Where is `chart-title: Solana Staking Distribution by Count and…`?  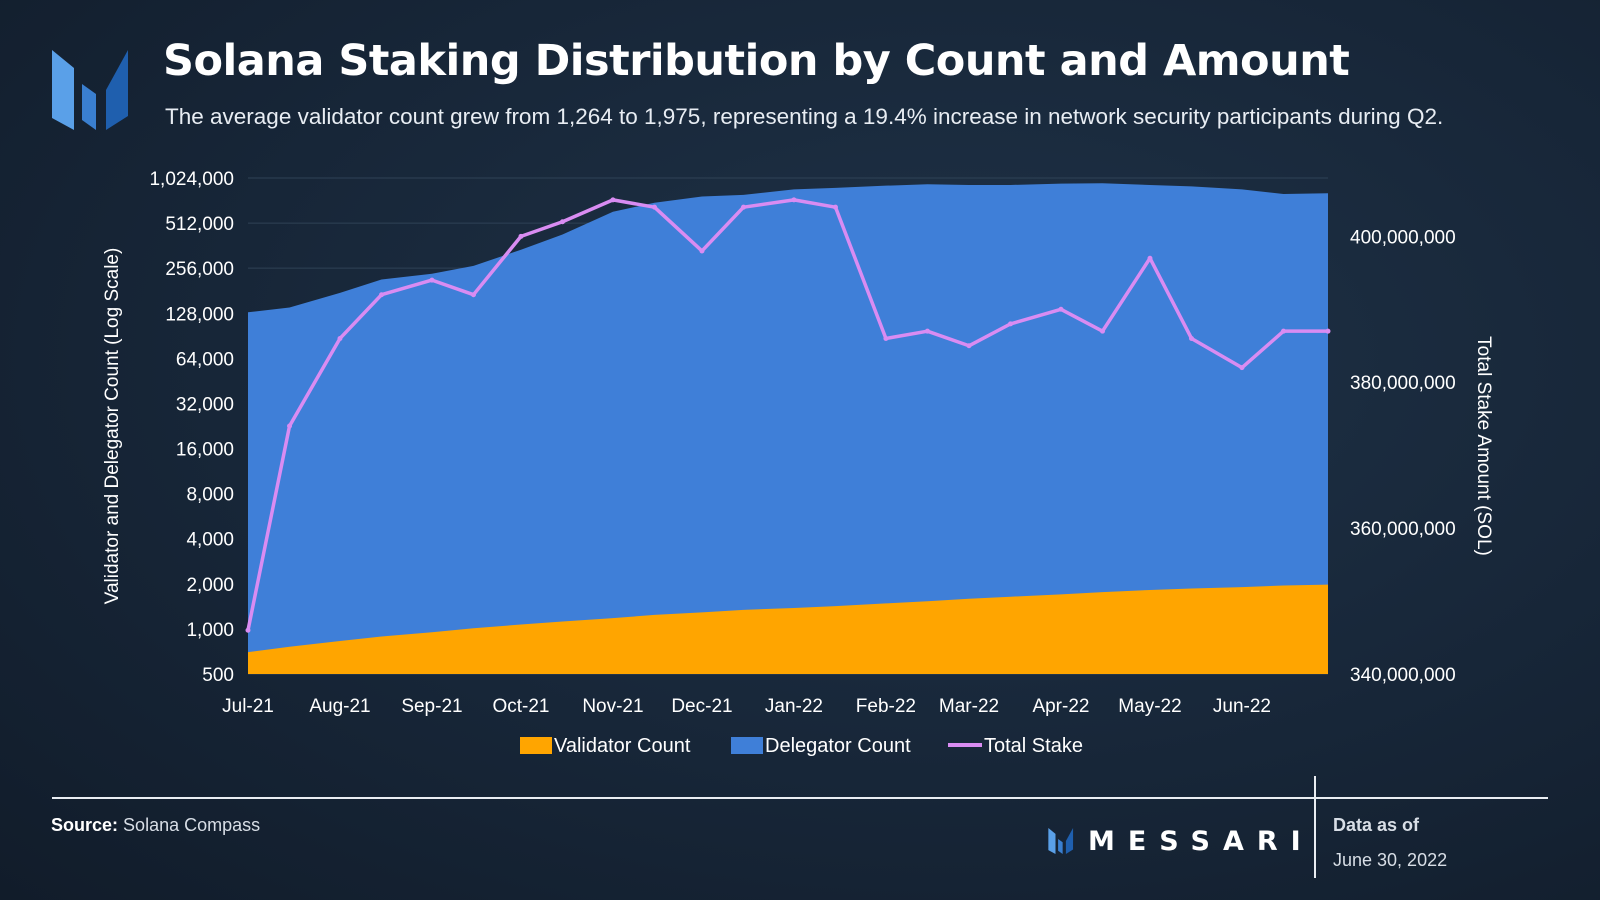
chart-title: Solana Staking Distribution by Count and… is located at coordinates (756, 61).